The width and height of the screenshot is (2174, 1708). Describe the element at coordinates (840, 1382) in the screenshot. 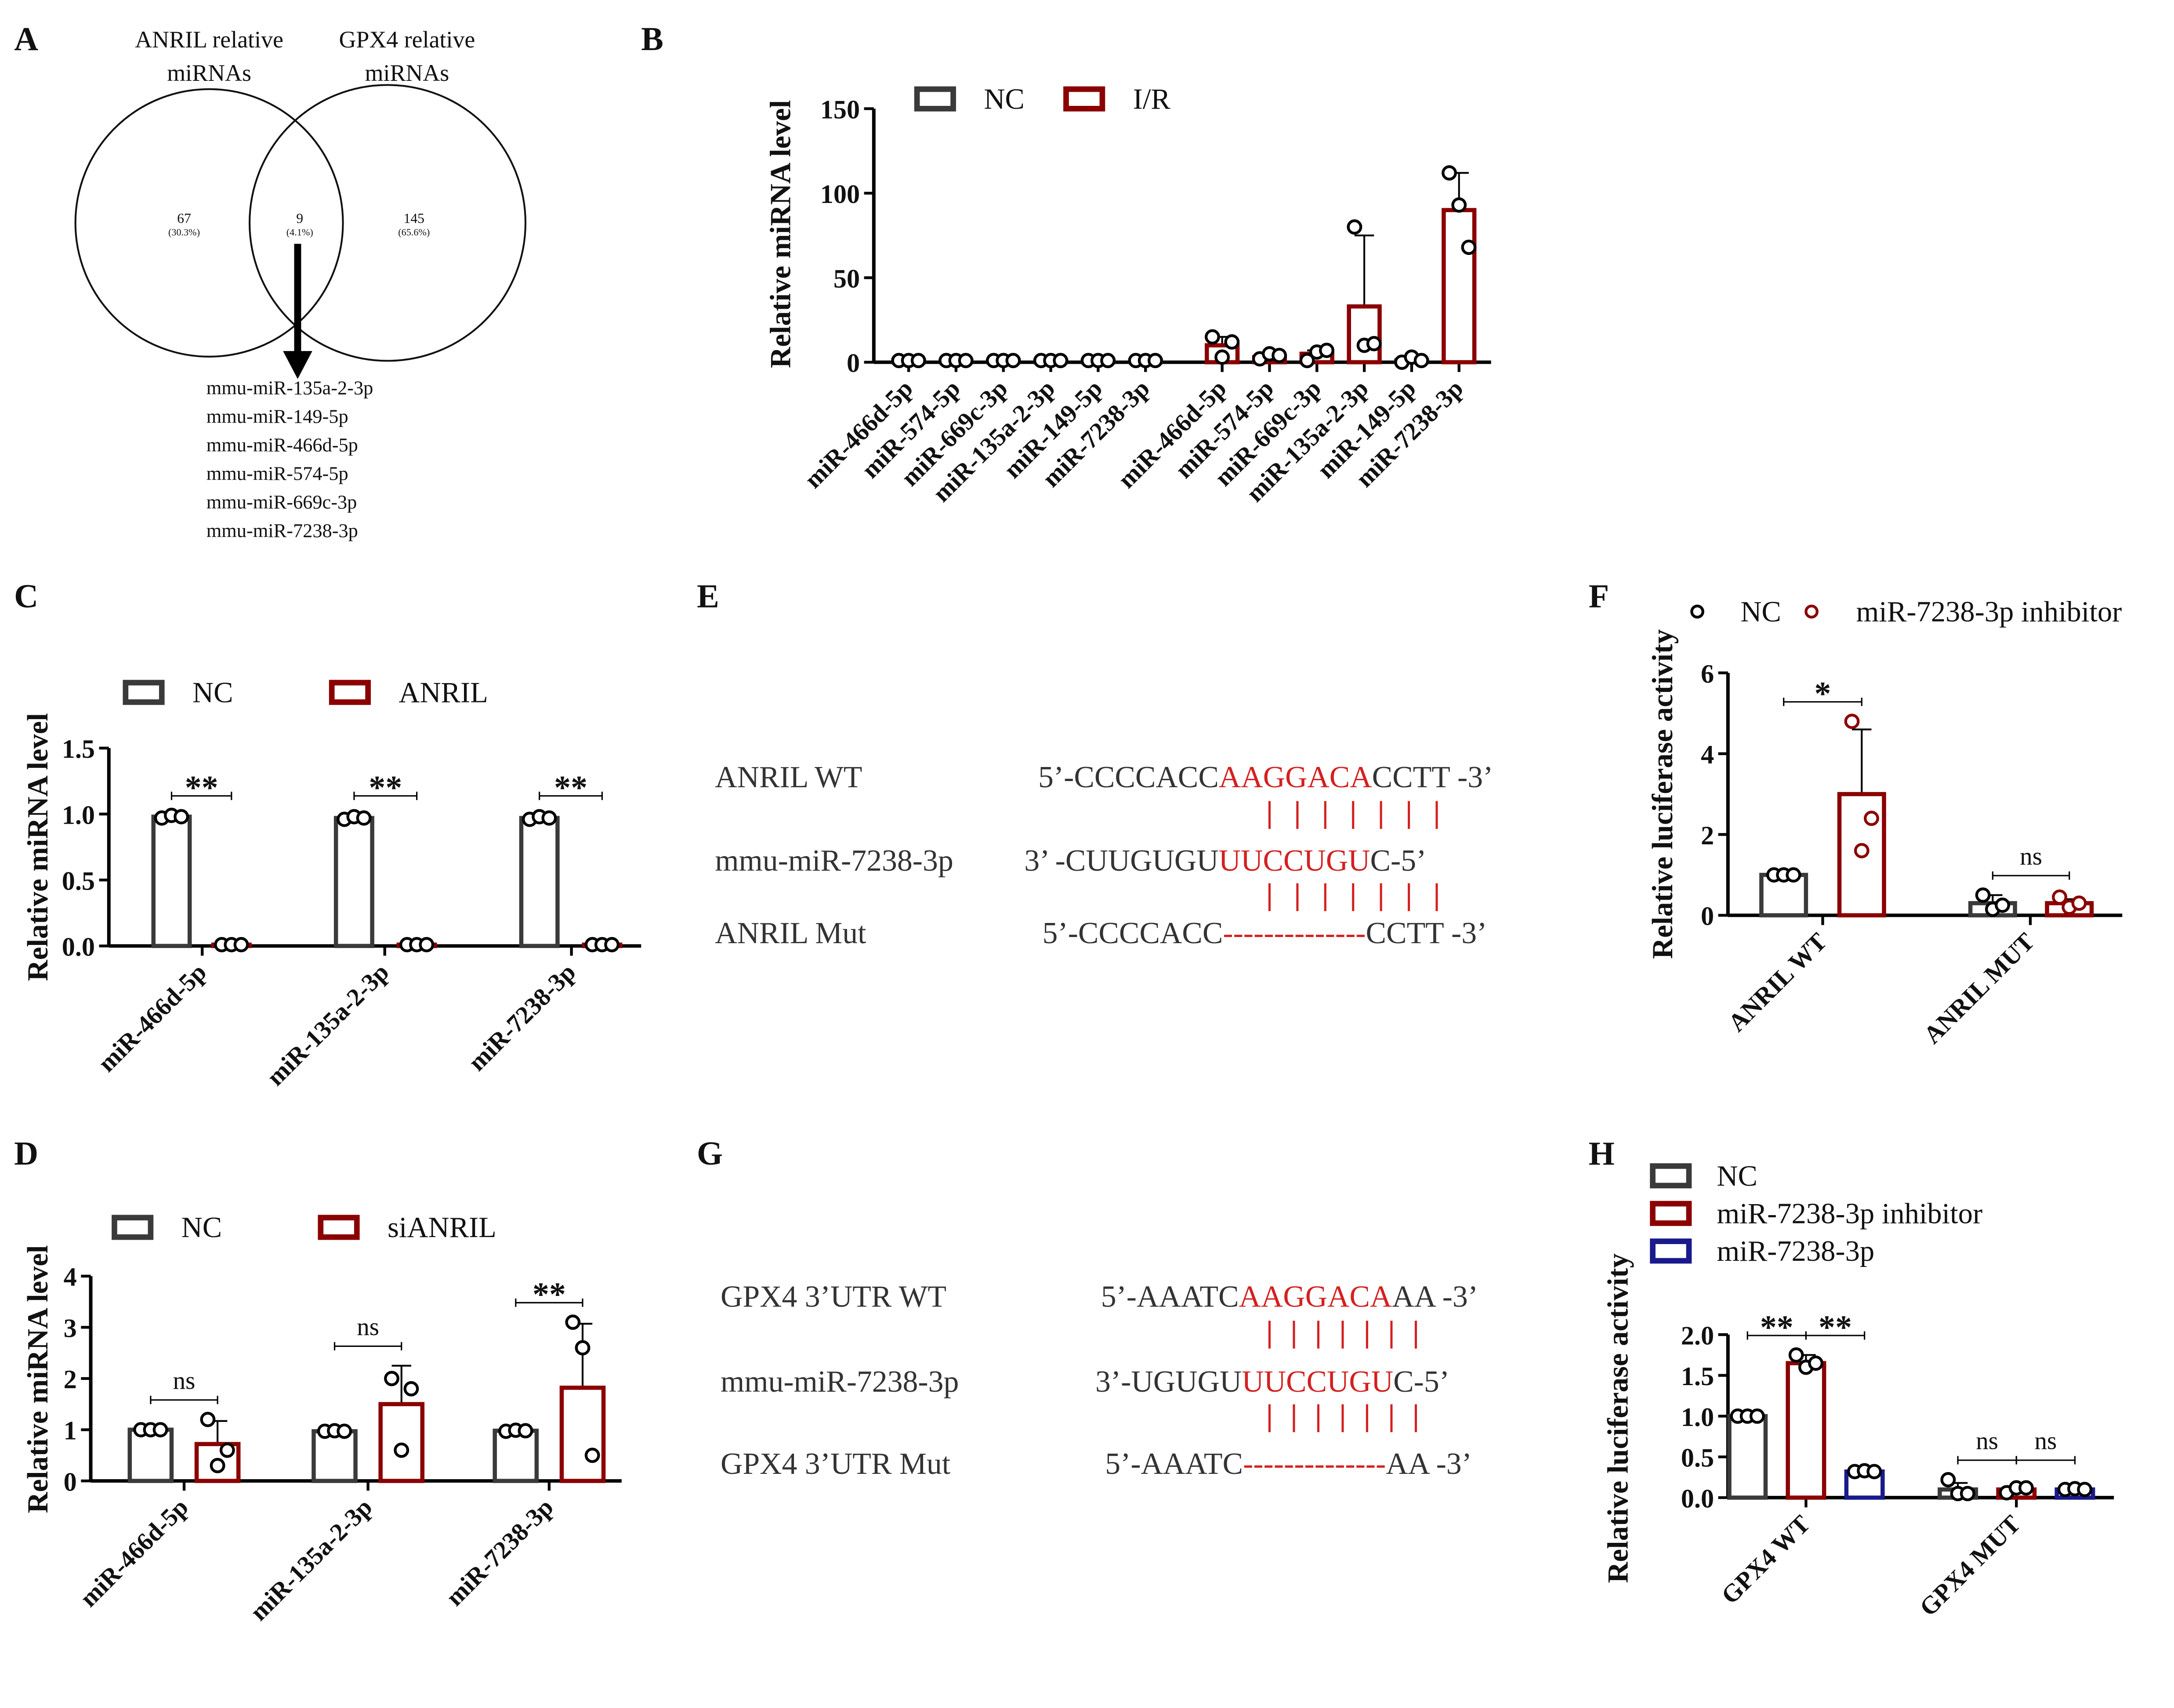

I see `sequence-label: mmu-miR-7238-3p` at that location.